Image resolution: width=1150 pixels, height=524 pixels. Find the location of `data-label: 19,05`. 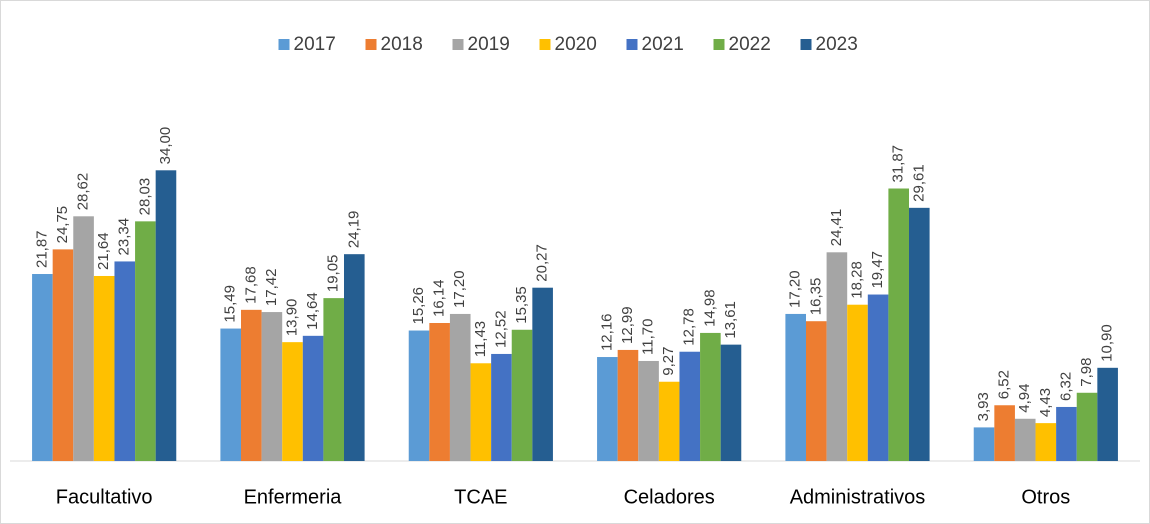

data-label: 19,05 is located at coordinates (333, 274).